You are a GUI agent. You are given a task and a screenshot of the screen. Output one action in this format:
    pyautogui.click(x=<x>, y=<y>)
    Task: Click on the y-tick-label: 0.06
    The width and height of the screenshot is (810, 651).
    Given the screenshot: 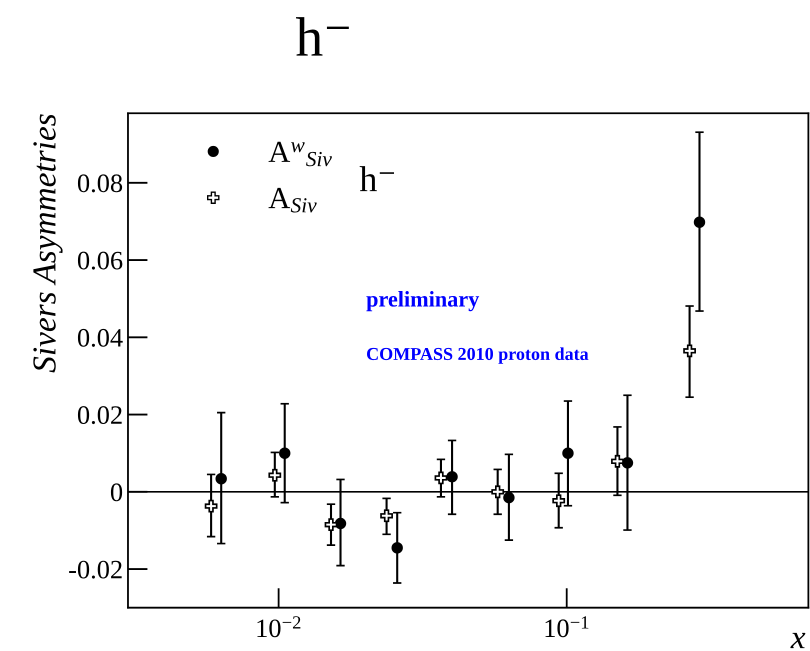 What is the action you would take?
    pyautogui.click(x=100, y=261)
    